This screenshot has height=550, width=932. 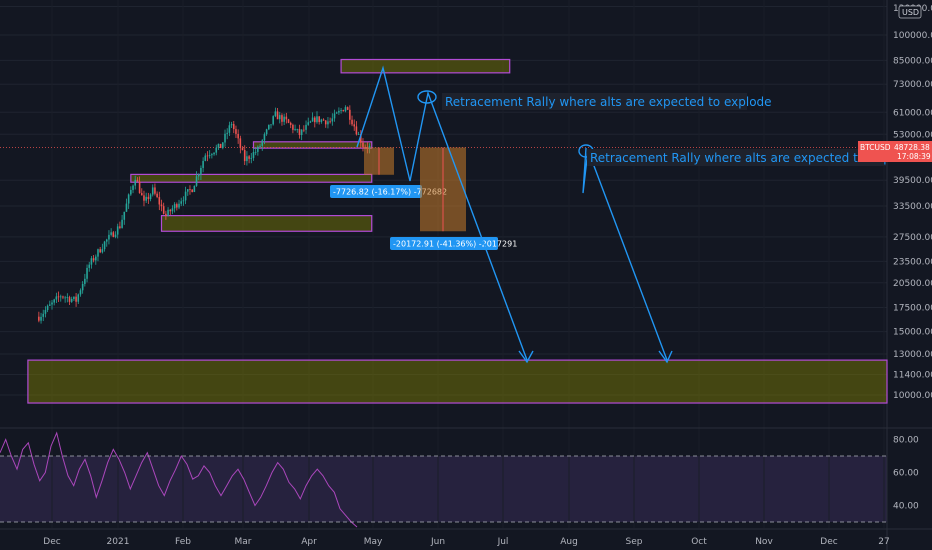 I want to click on time-tick-label: Jun, so click(x=437, y=542).